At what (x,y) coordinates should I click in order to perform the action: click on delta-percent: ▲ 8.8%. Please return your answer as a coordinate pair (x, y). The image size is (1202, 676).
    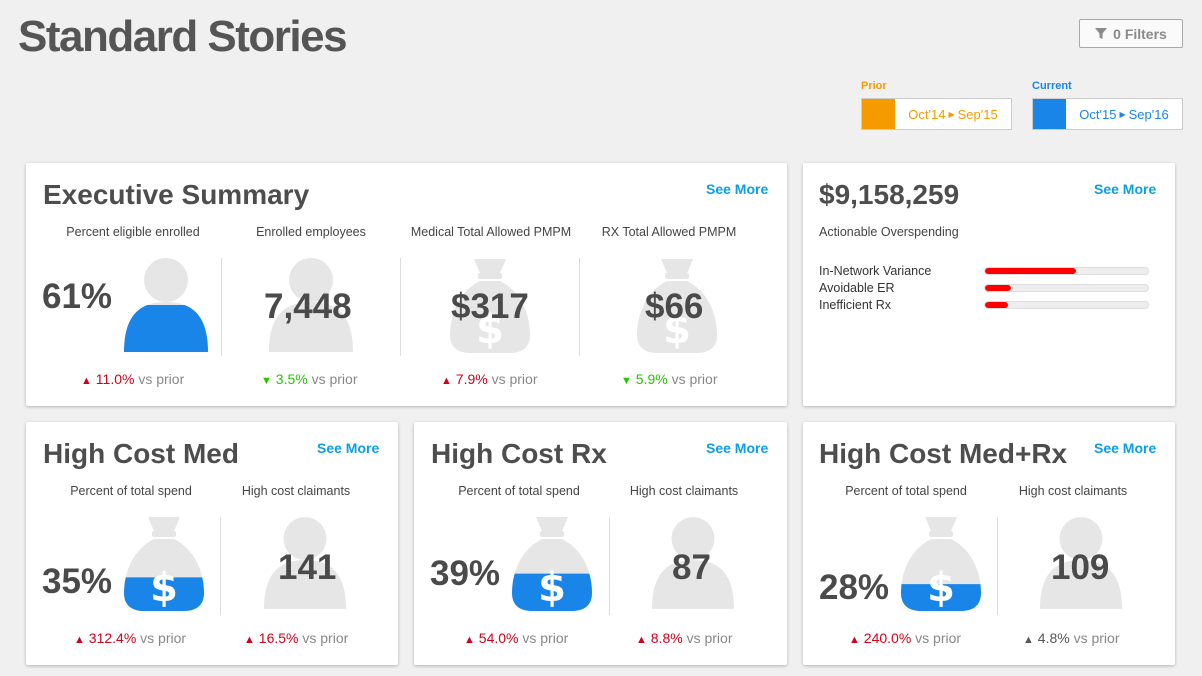
    Looking at the image, I should click on (659, 638).